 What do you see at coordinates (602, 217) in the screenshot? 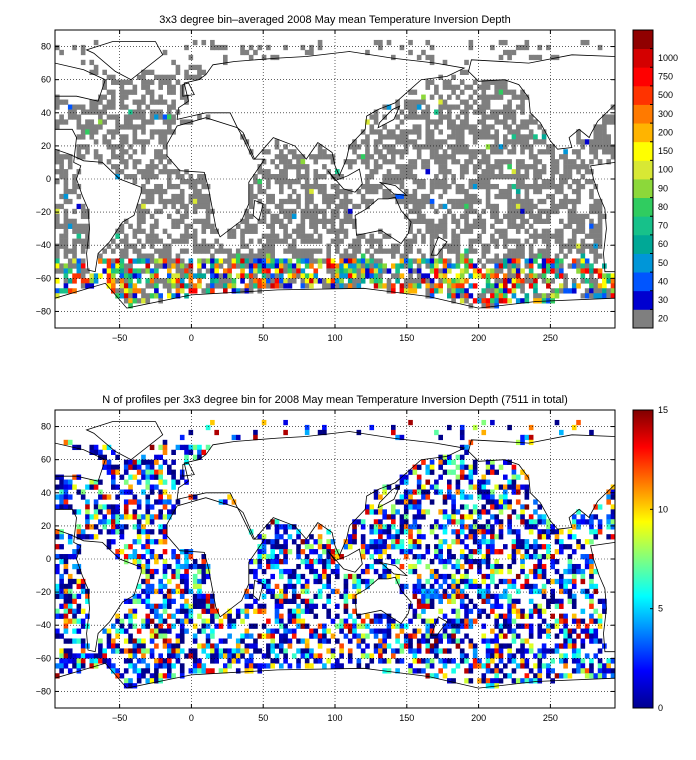
I see `coastline` at bounding box center [602, 217].